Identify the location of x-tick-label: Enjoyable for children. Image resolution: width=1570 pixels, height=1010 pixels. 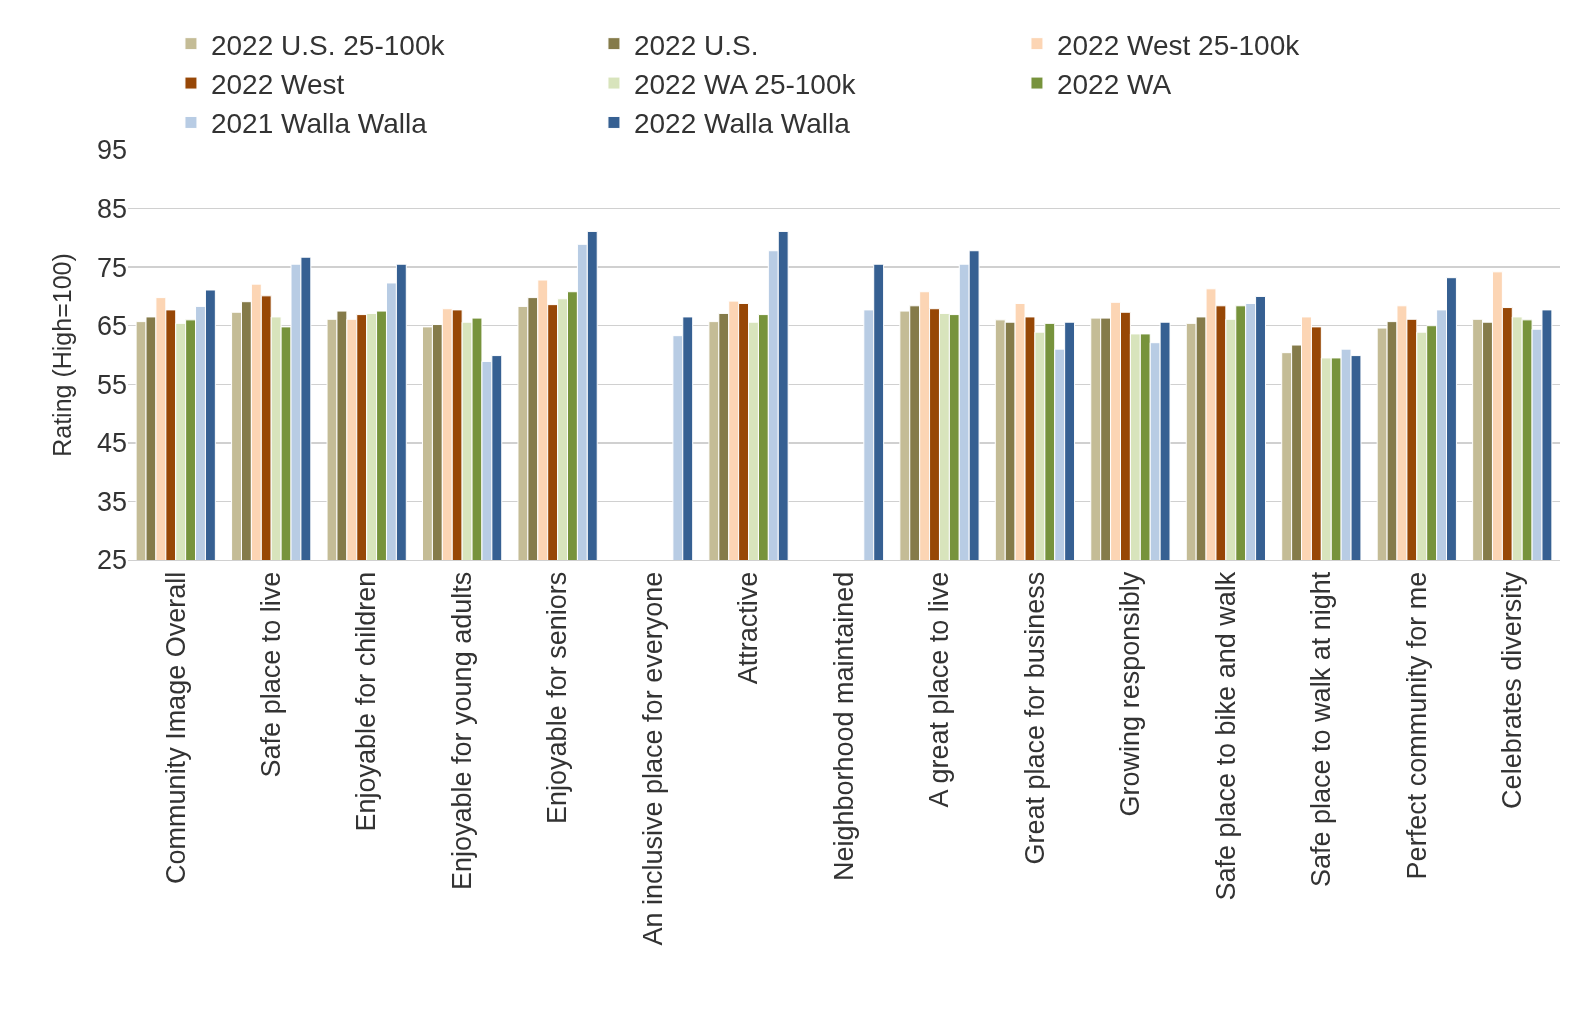
(366, 701).